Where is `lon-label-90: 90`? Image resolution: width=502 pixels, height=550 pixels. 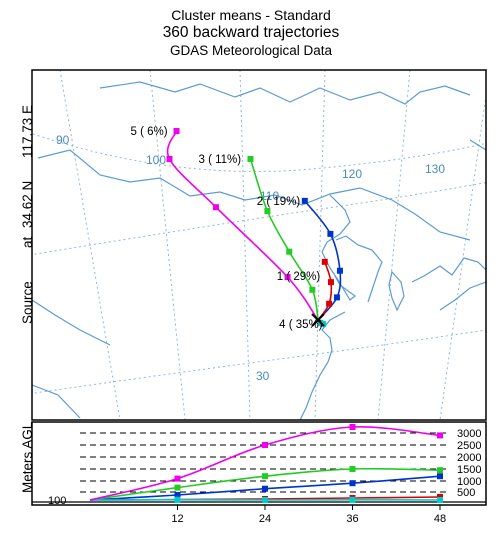 lon-label-90: 90 is located at coordinates (63, 140).